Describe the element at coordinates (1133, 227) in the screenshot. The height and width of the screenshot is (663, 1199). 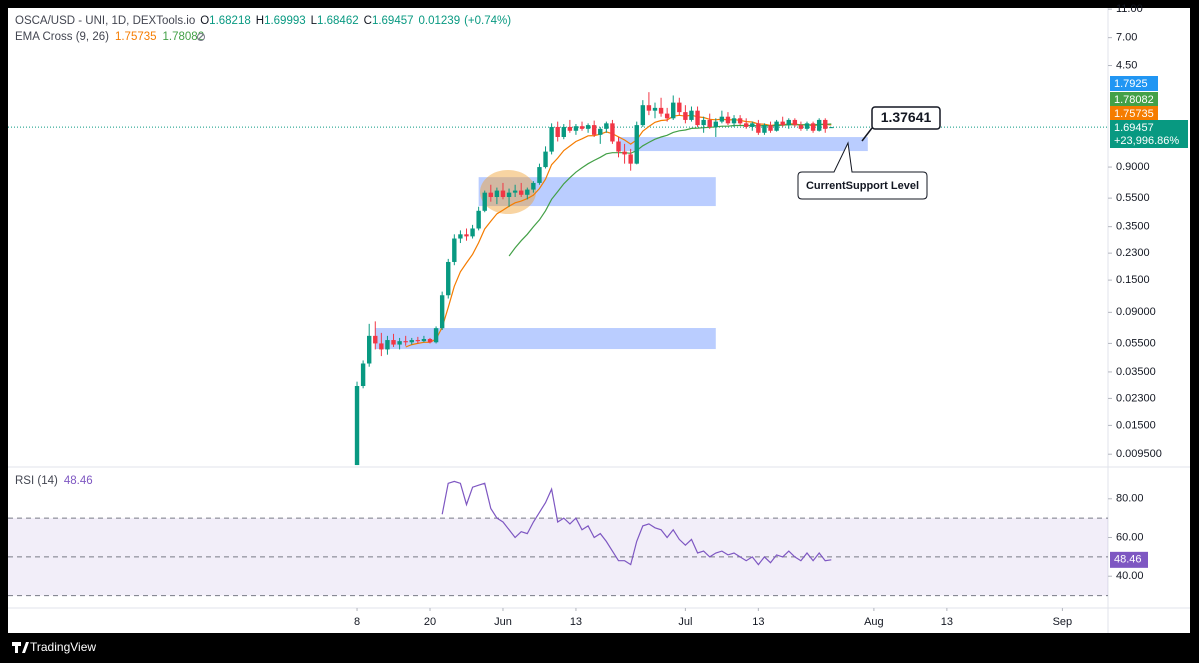
I see `y-tick-label: 0.3500` at that location.